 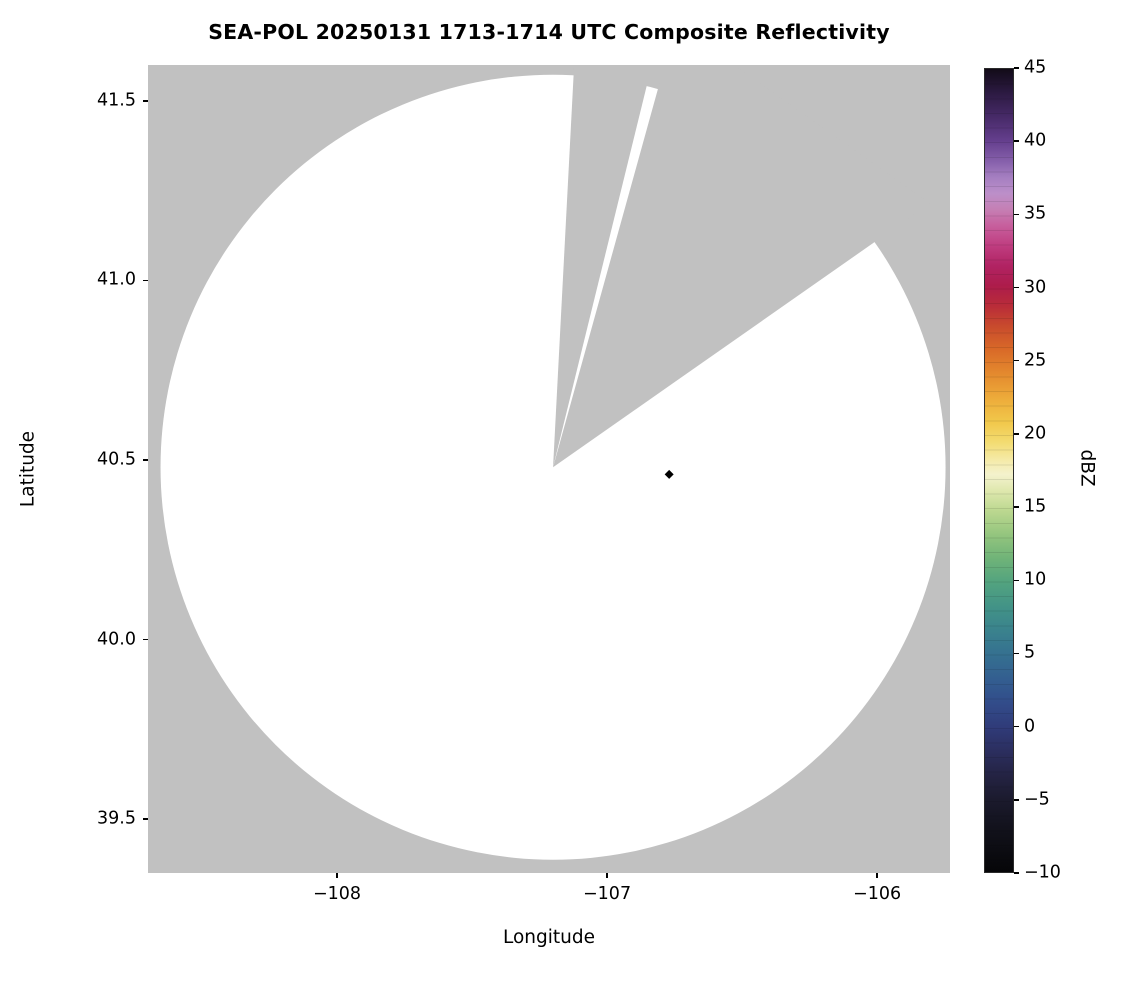 What do you see at coordinates (1037, 799) in the screenshot?
I see `colorbar-tick-label: −5` at bounding box center [1037, 799].